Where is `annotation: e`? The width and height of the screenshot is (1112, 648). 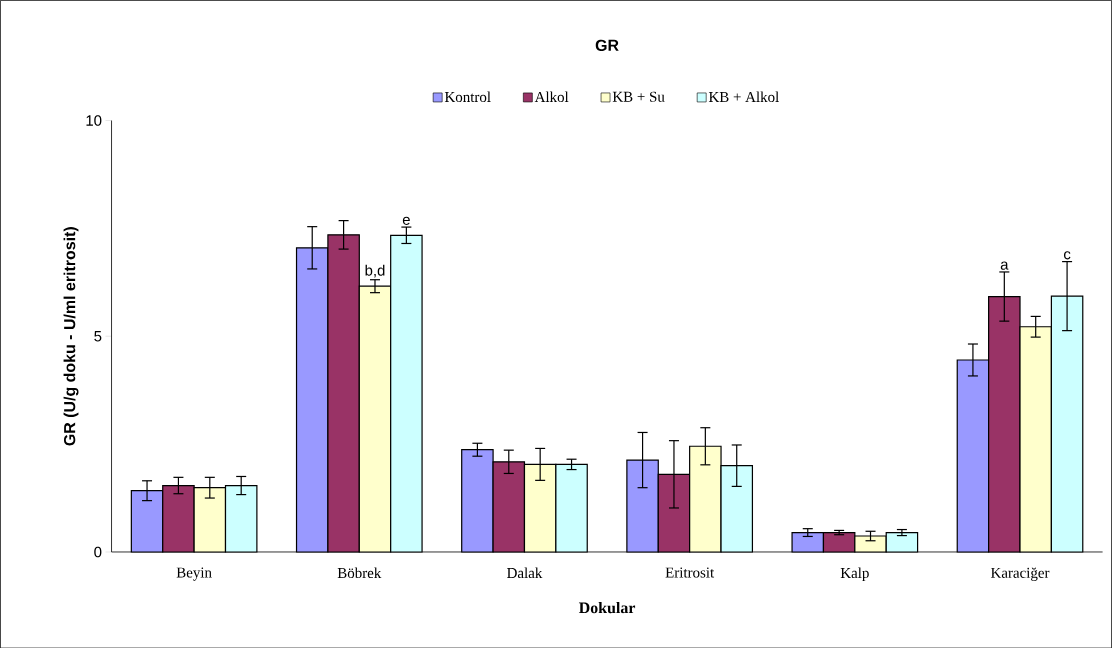 annotation: e is located at coordinates (406, 220).